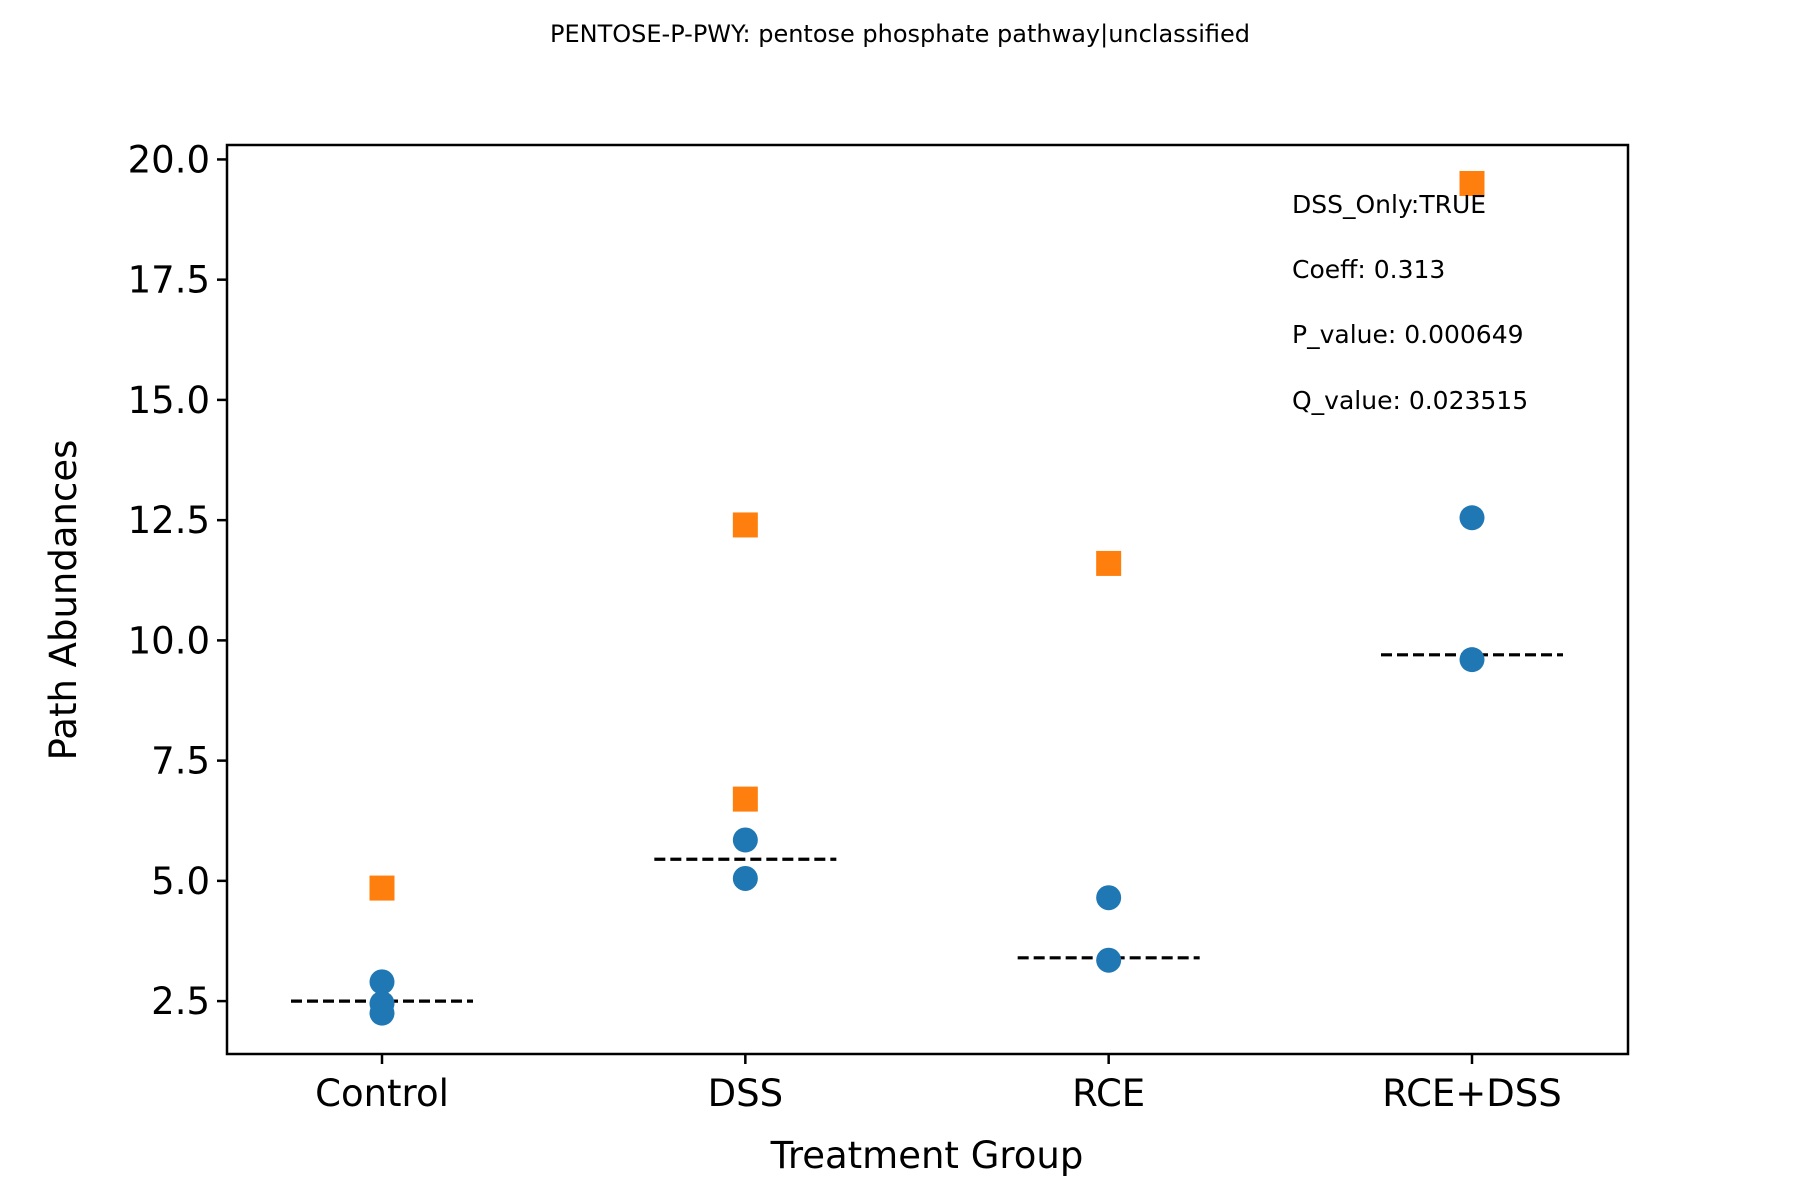 This screenshot has height=1200, width=1800. Describe the element at coordinates (177, 580) in the screenshot. I see `y-axis: 2.5 5.0 7.5 10.0 12.5 15.0 17.5 20.0` at that location.